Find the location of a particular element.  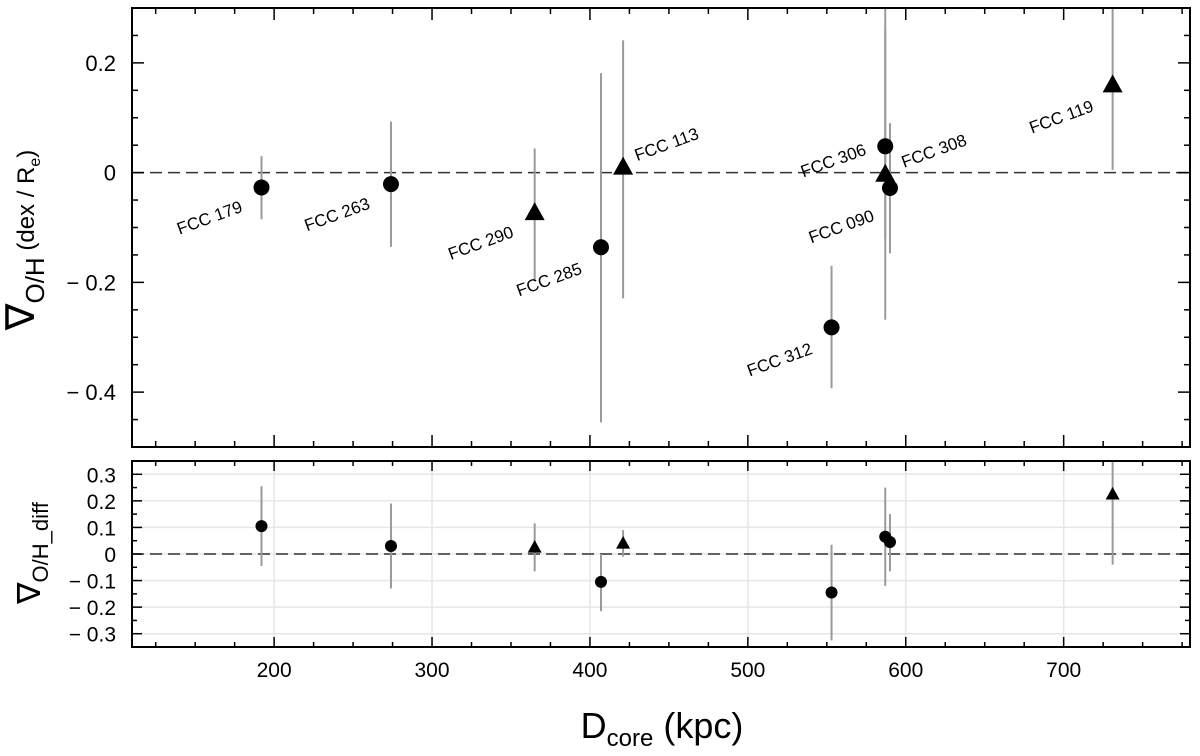

x-main: D is located at coordinates (594, 725).